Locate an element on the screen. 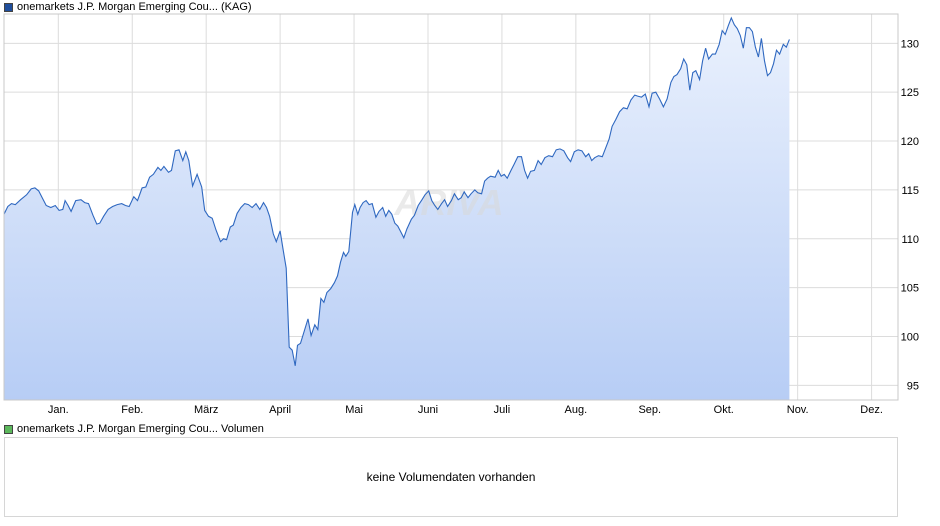 This screenshot has height=526, width=940. y-tick-label: 120 is located at coordinates (910, 142).